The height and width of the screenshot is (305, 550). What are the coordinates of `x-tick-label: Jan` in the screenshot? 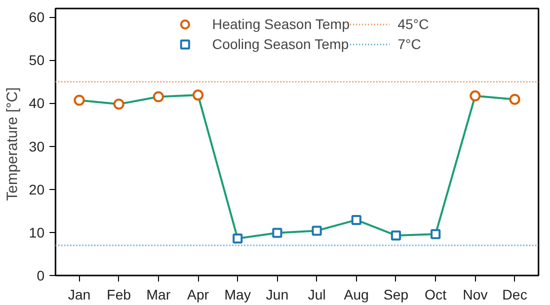 It's located at (79, 294).